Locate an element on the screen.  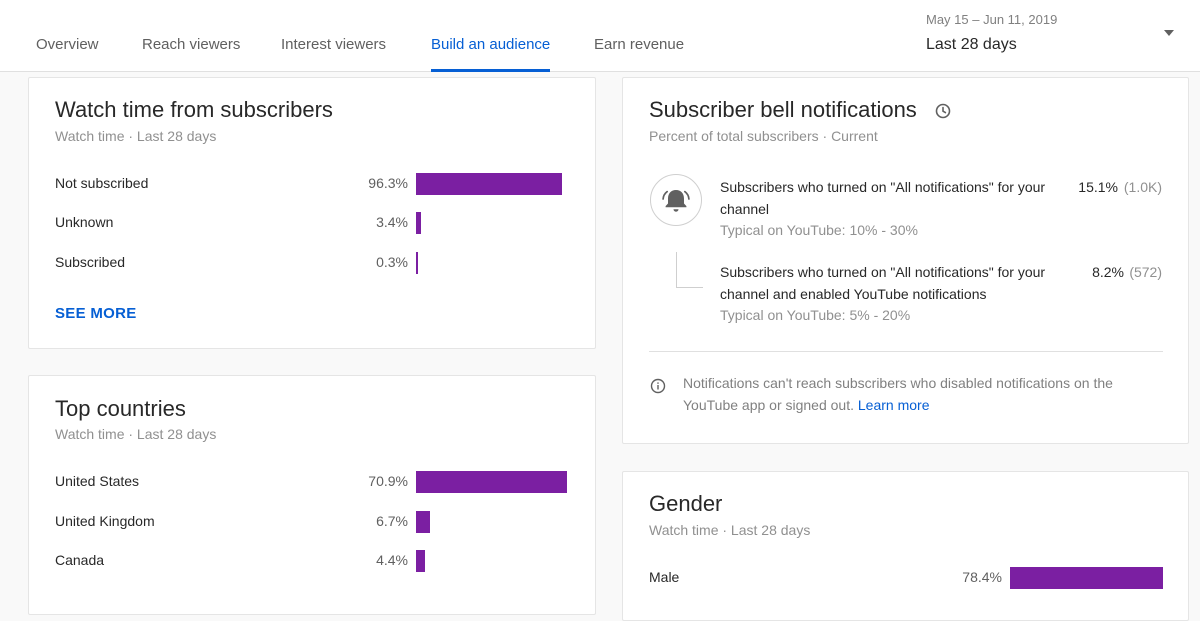
bell-icon is located at coordinates (676, 200).